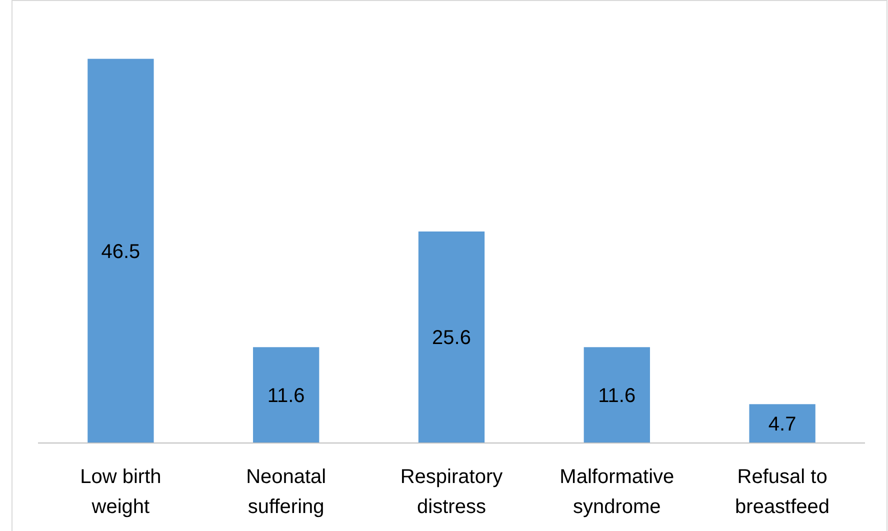 The height and width of the screenshot is (531, 888). I want to click on data-label: 46.5, so click(120, 251).